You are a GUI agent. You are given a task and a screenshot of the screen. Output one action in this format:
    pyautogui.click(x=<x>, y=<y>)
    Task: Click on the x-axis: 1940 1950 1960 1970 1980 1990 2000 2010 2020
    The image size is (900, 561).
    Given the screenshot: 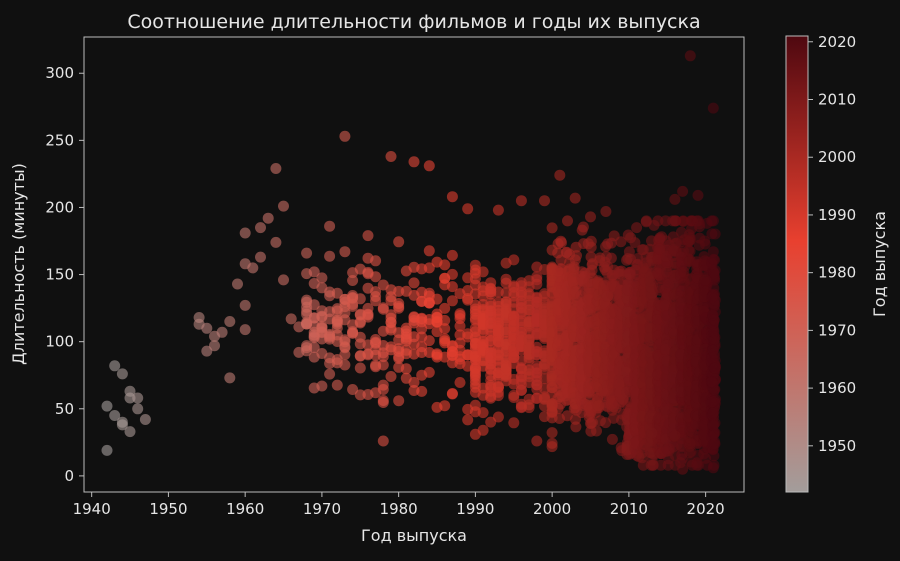 What is the action you would take?
    pyautogui.click(x=399, y=505)
    